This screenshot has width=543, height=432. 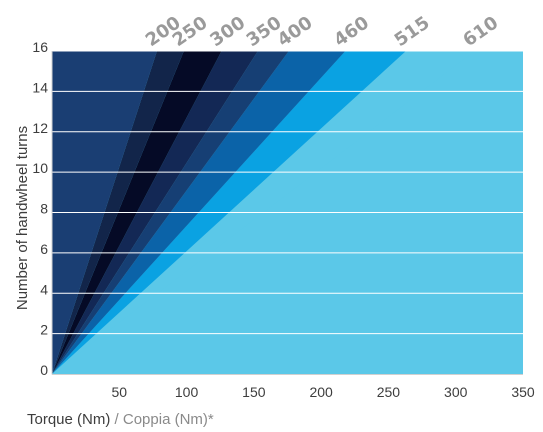 What do you see at coordinates (480, 31) in the screenshot?
I see `series-label-610: 610` at bounding box center [480, 31].